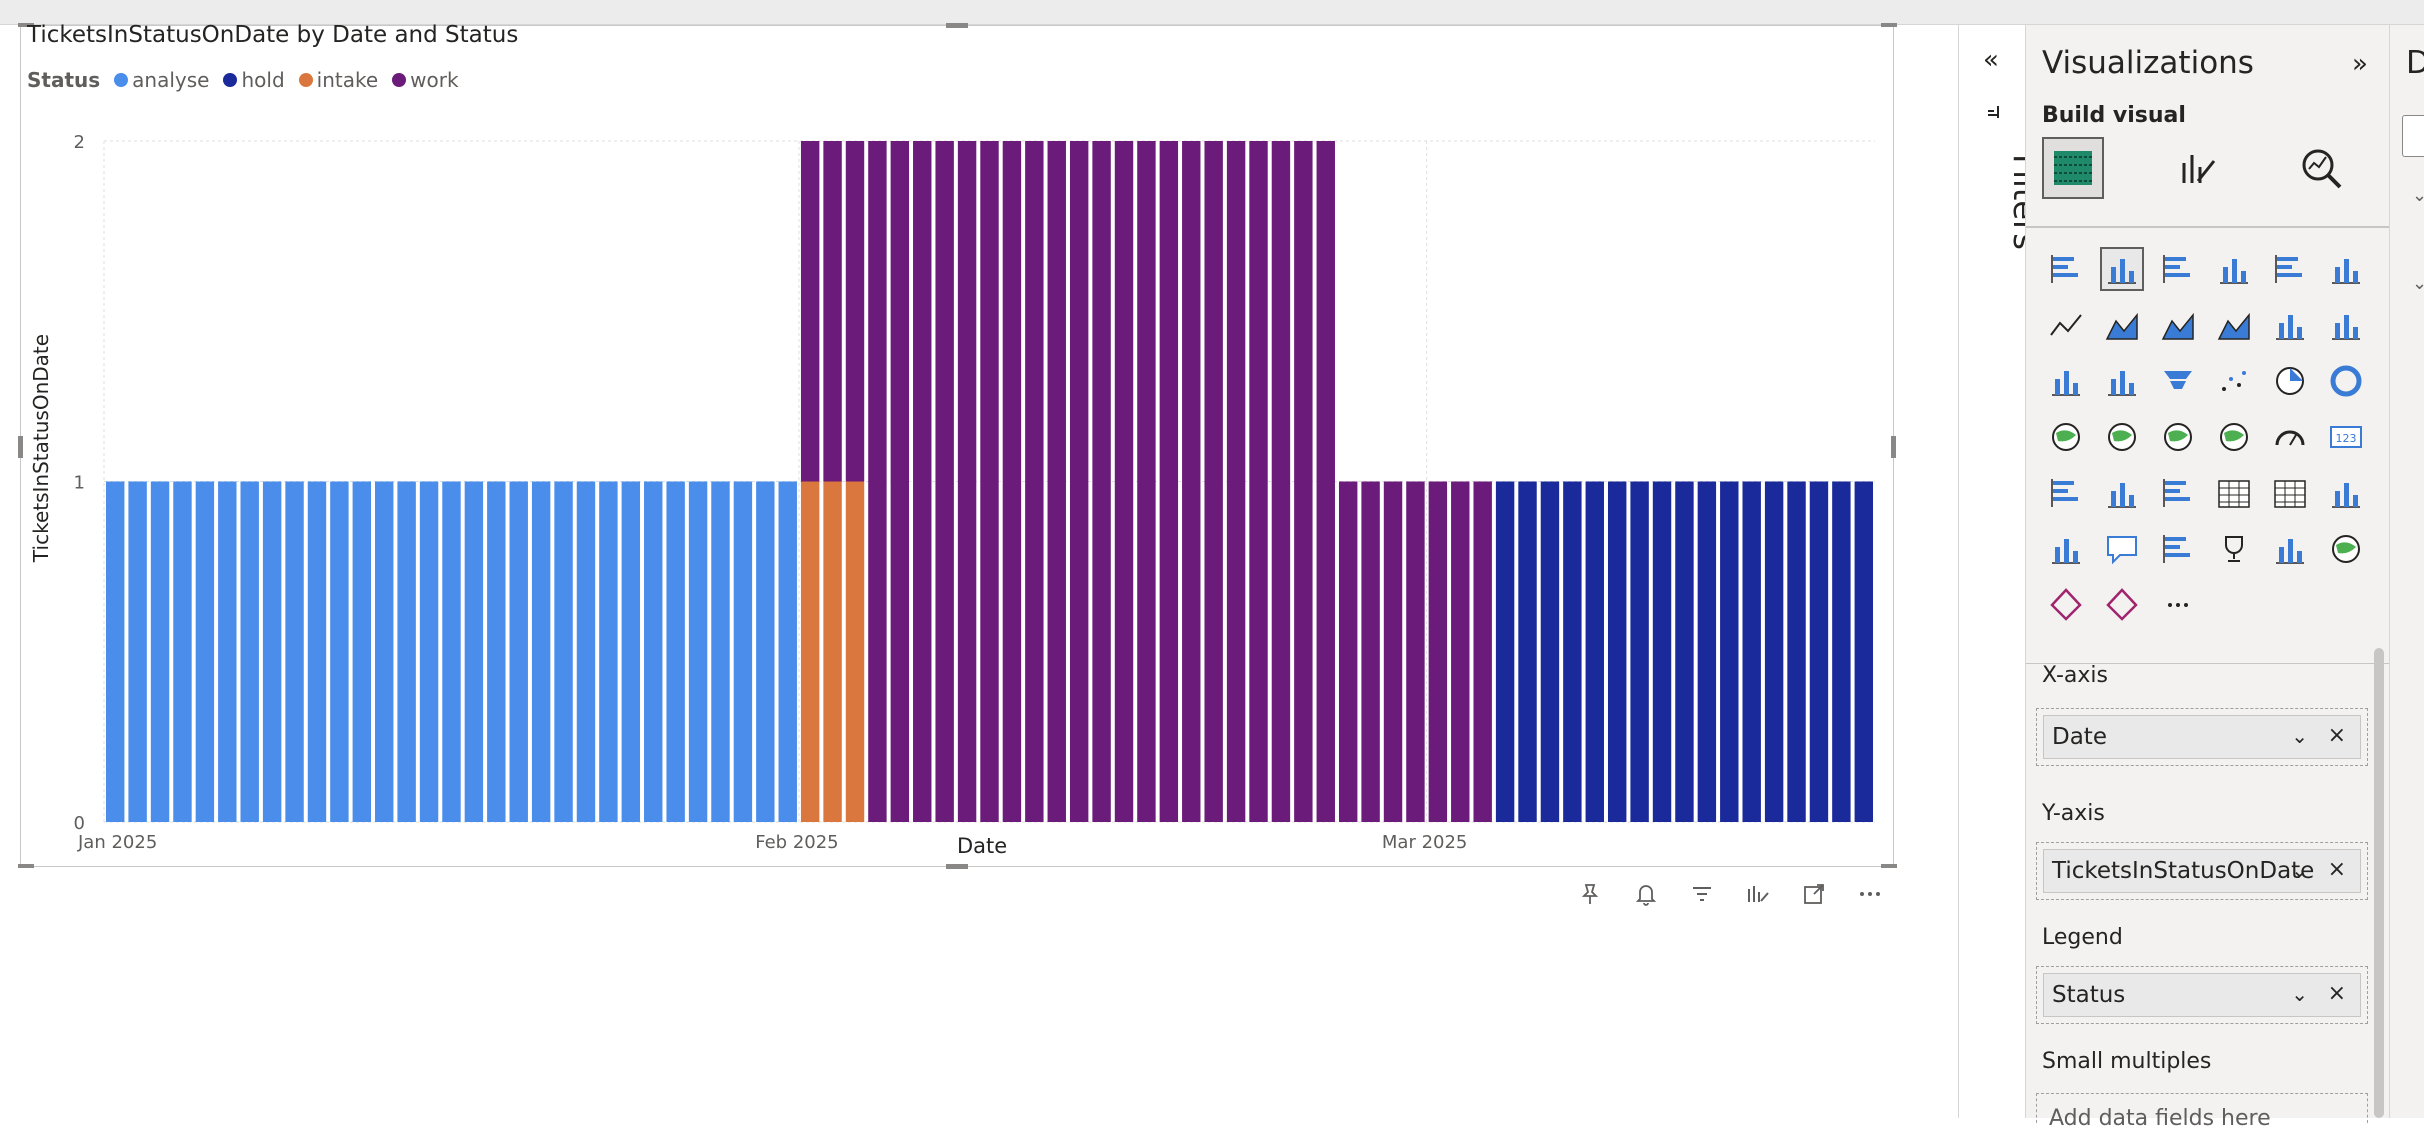 The height and width of the screenshot is (1131, 2424). What do you see at coordinates (2122, 605) in the screenshot?
I see `power-automate-icon` at bounding box center [2122, 605].